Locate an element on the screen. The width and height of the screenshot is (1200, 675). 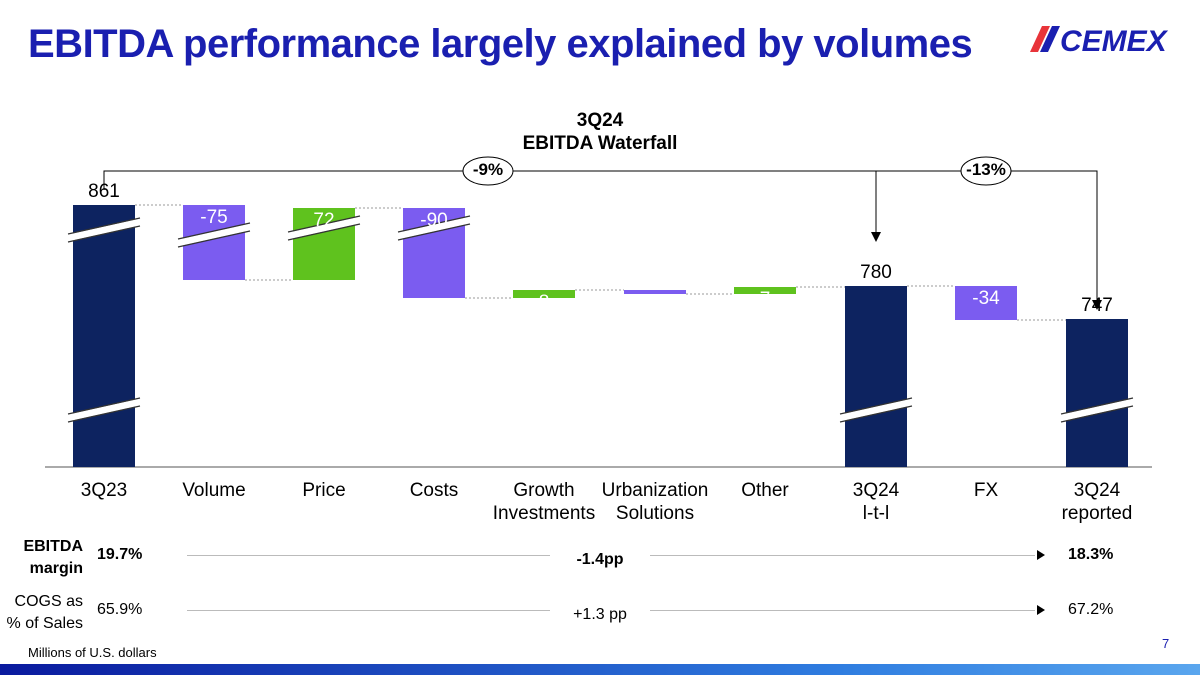
metric-label: EBITDA is located at coordinates (53, 546).